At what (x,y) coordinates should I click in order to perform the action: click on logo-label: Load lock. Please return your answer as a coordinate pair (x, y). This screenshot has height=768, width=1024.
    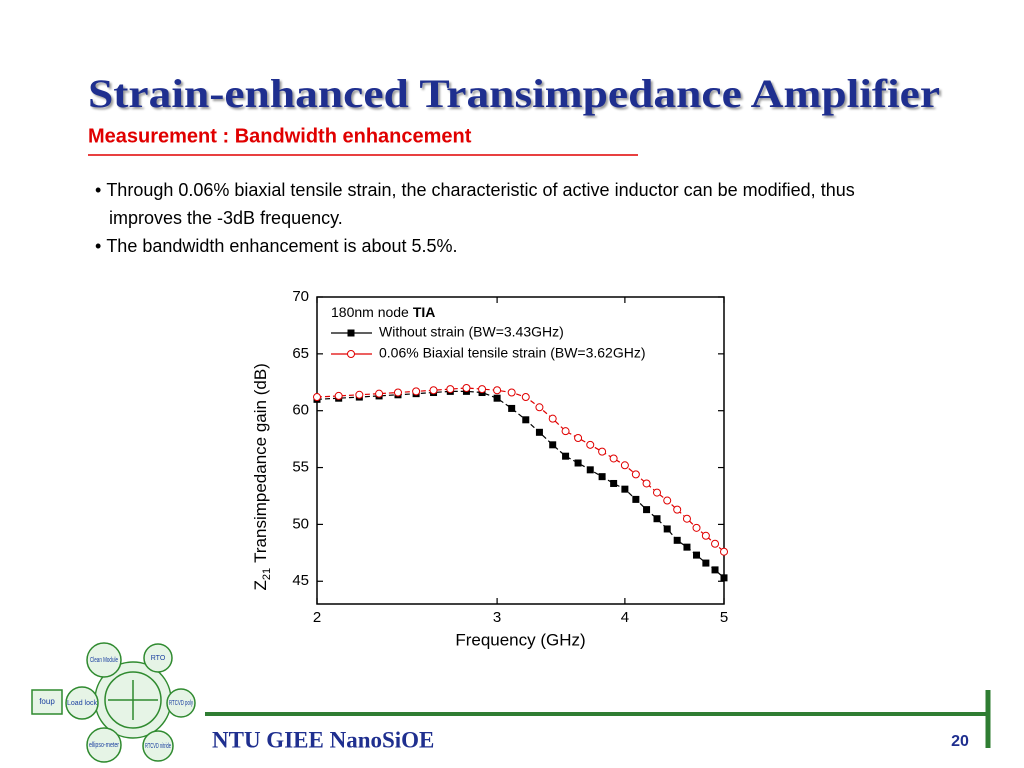
    Looking at the image, I should click on (82, 703).